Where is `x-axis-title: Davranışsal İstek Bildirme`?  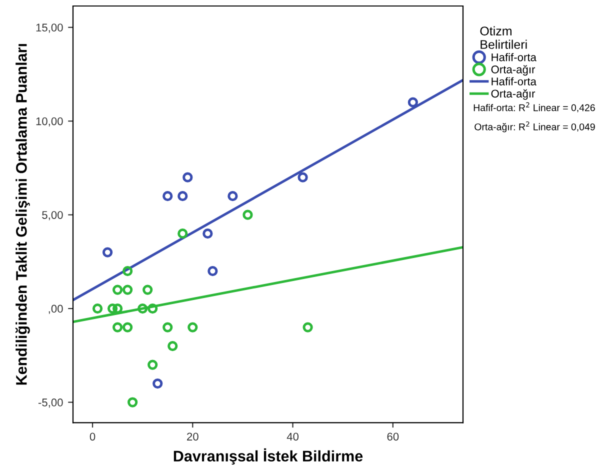
x-axis-title: Davranışsal İstek Bildirme is located at coordinates (268, 456).